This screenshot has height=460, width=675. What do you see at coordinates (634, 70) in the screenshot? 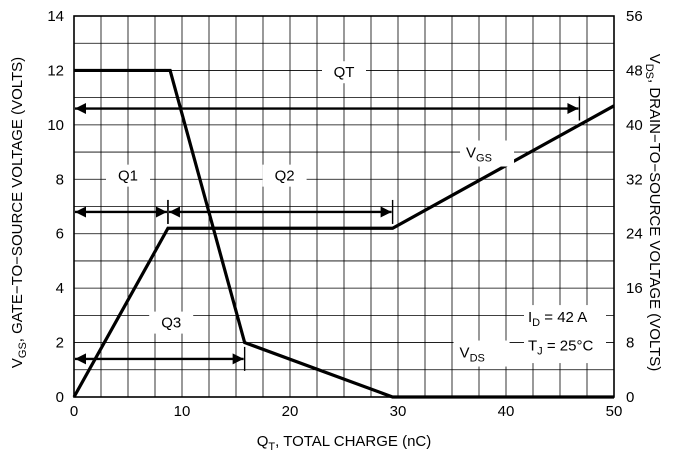
I see `y-right-tick-label: 48` at bounding box center [634, 70].